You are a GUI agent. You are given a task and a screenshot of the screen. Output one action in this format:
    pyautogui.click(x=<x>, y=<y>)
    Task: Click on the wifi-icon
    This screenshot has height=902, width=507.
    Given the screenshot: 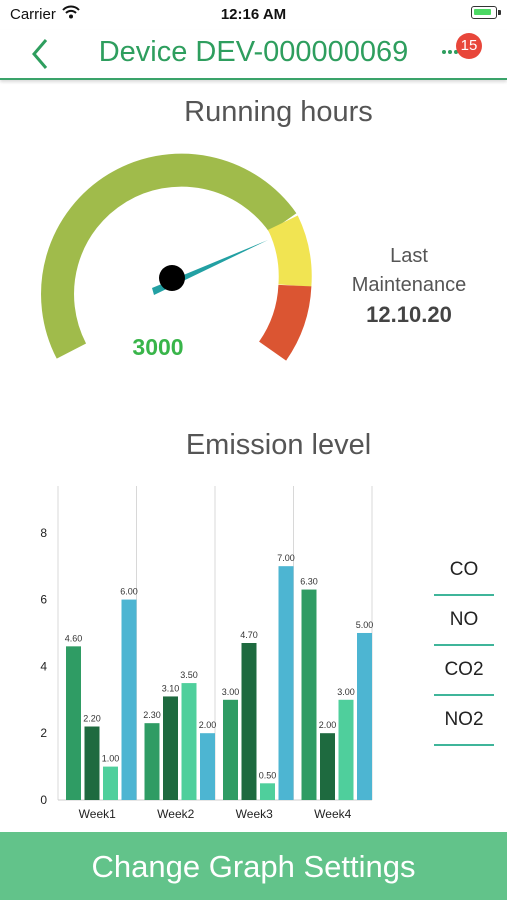 What is the action you would take?
    pyautogui.click(x=71, y=12)
    